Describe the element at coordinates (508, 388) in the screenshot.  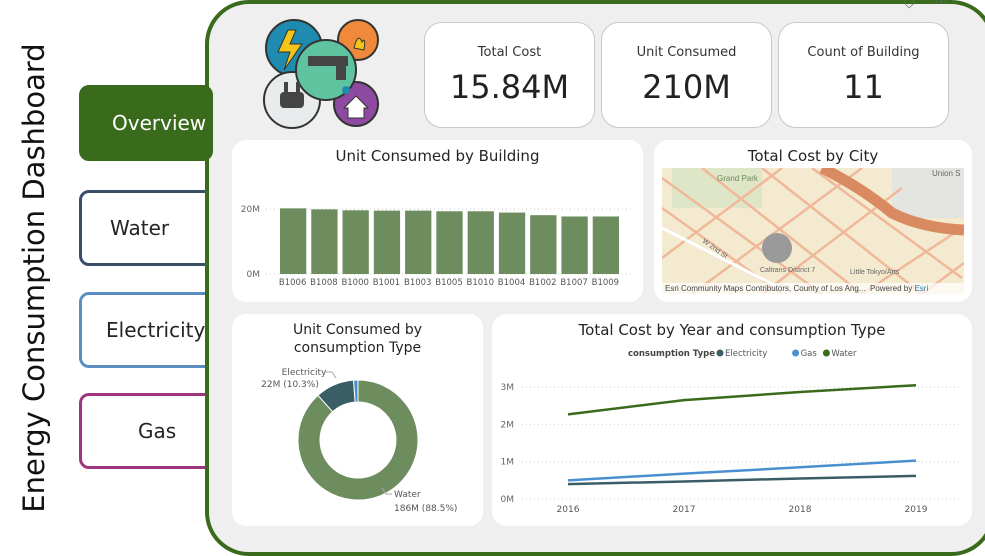
I see `y-tick-label: 3M` at that location.